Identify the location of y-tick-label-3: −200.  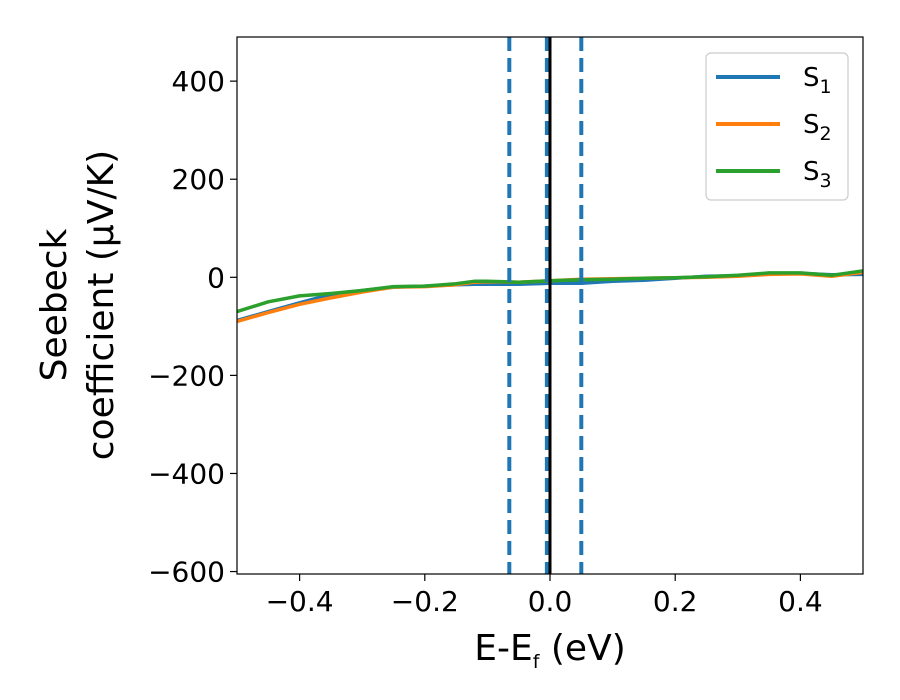
(186, 375).